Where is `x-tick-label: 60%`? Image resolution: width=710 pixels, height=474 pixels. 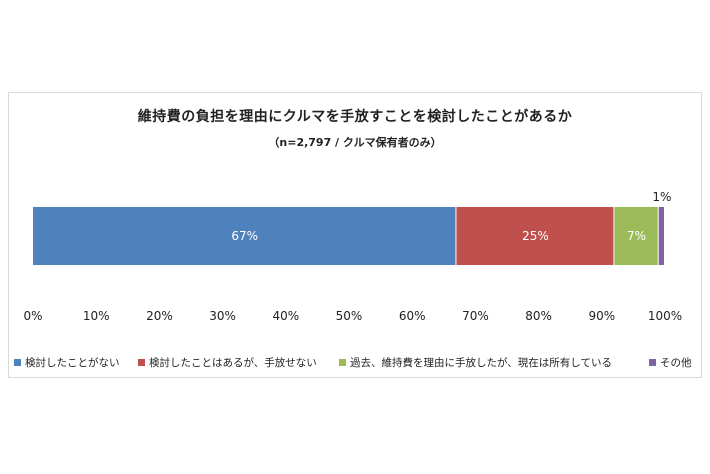
x-tick-label: 60% is located at coordinates (412, 316).